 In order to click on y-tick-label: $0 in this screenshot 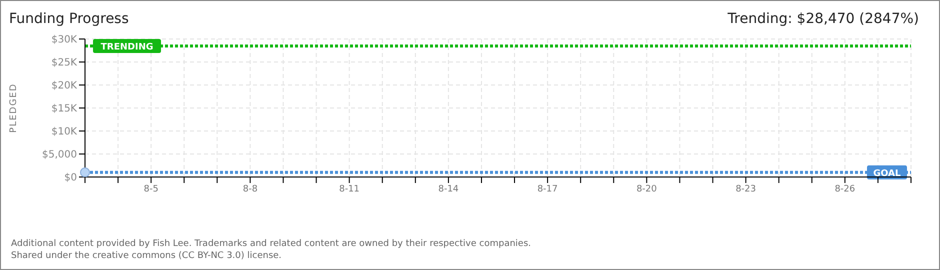, I will do `click(70, 178)`.